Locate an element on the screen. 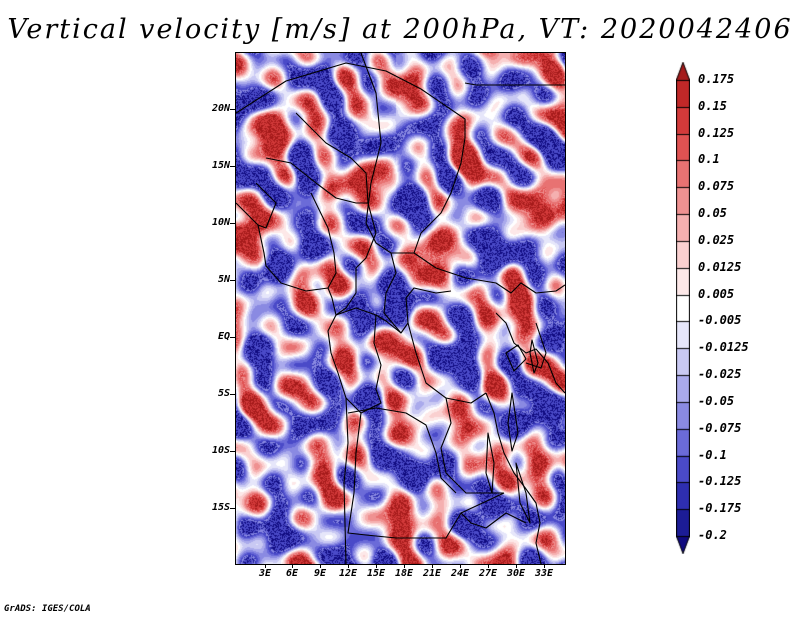 This screenshot has height=618, width=800. colorbar-label: 0.125 is located at coordinates (716, 132).